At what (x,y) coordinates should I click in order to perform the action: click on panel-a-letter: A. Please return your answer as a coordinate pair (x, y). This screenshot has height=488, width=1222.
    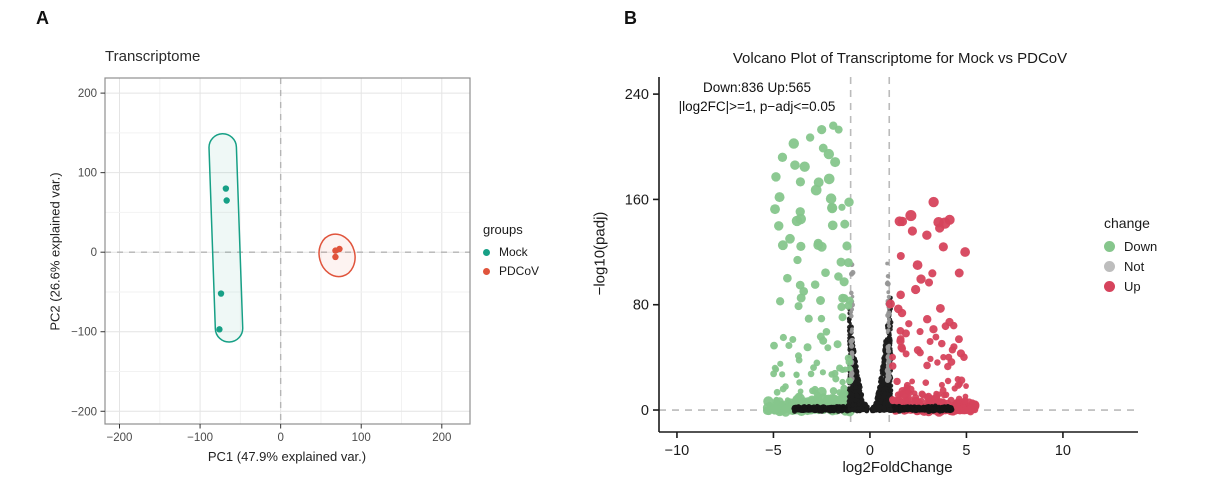
    Looking at the image, I should click on (42, 18).